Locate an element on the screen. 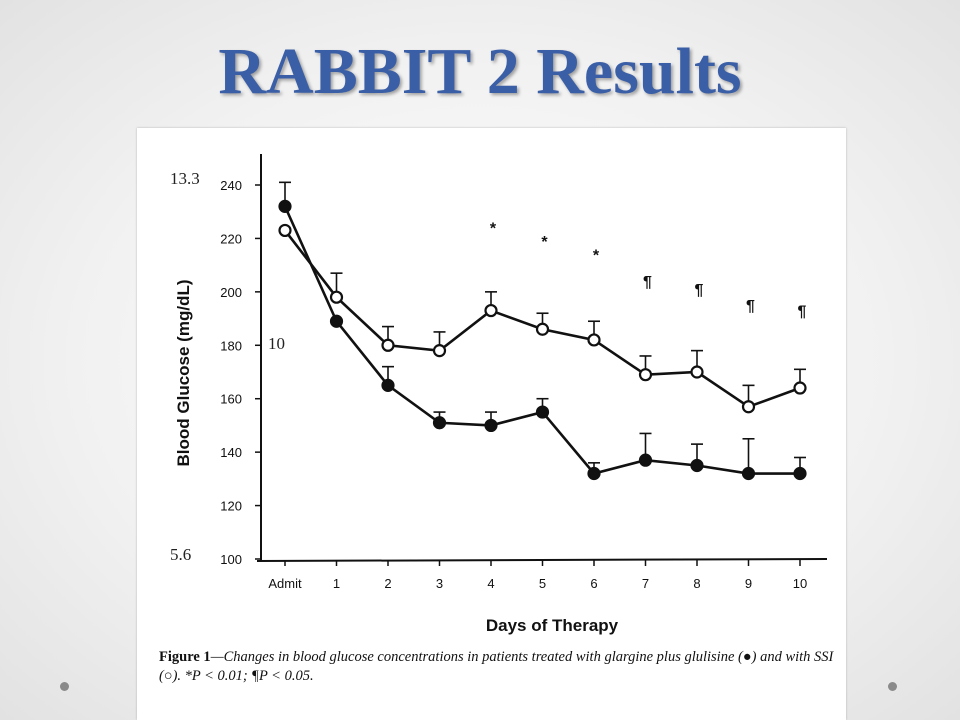  significance-mark-day-8: ¶ is located at coordinates (699, 290).